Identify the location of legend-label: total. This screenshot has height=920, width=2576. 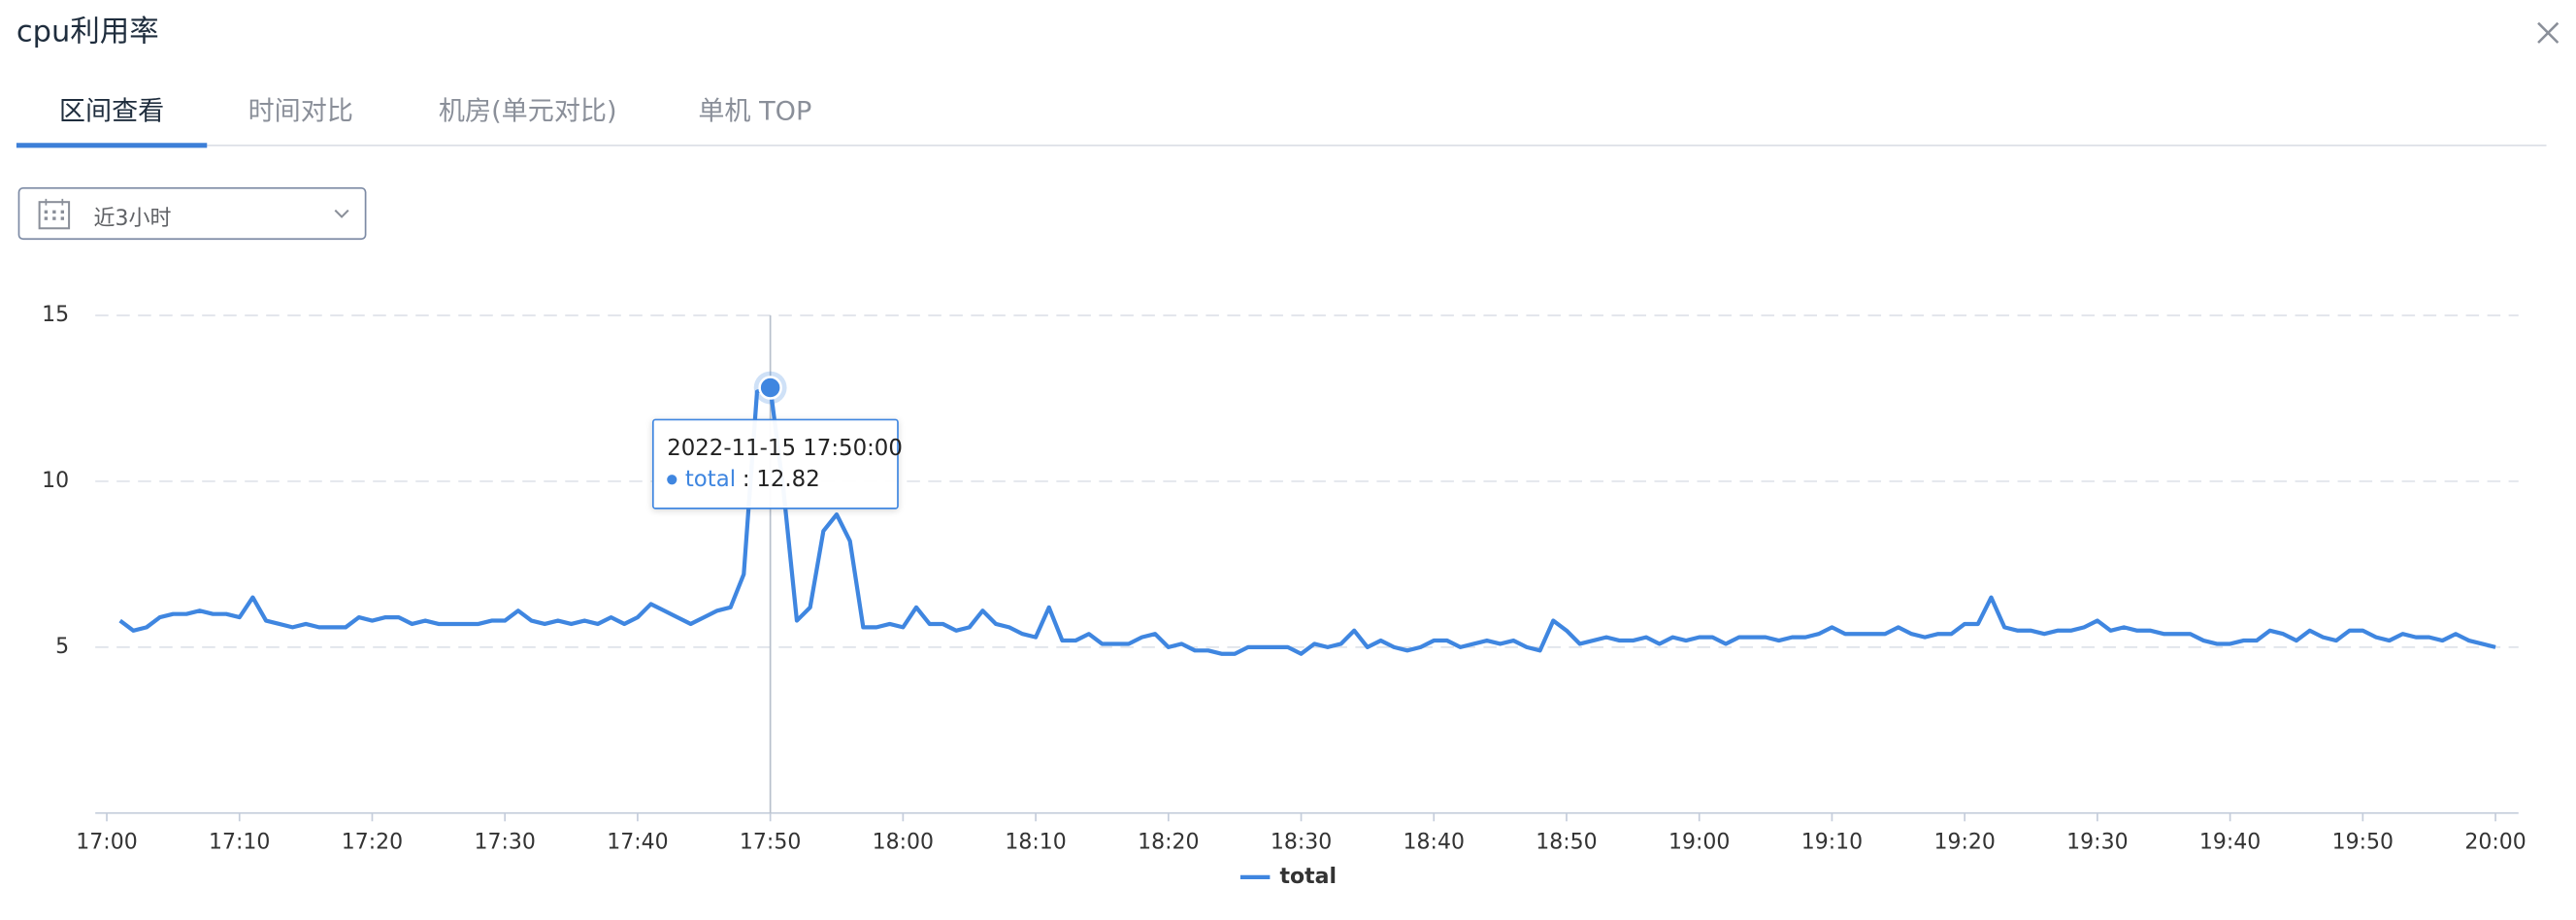
(1309, 877).